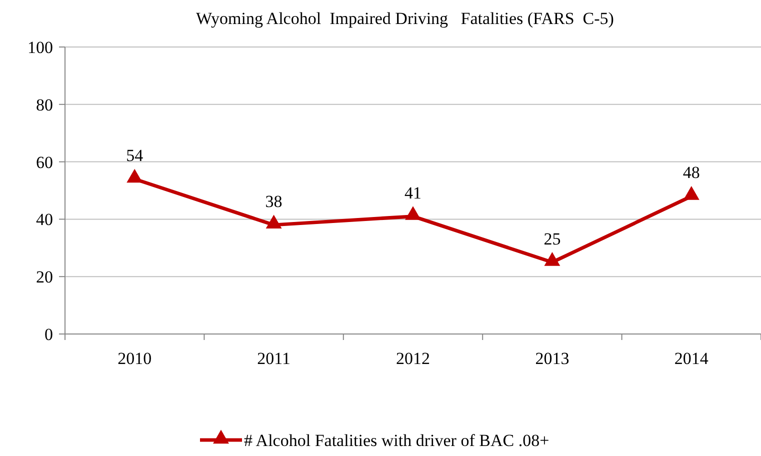 This screenshot has height=456, width=761. I want to click on y-tick-label: 60, so click(44, 162).